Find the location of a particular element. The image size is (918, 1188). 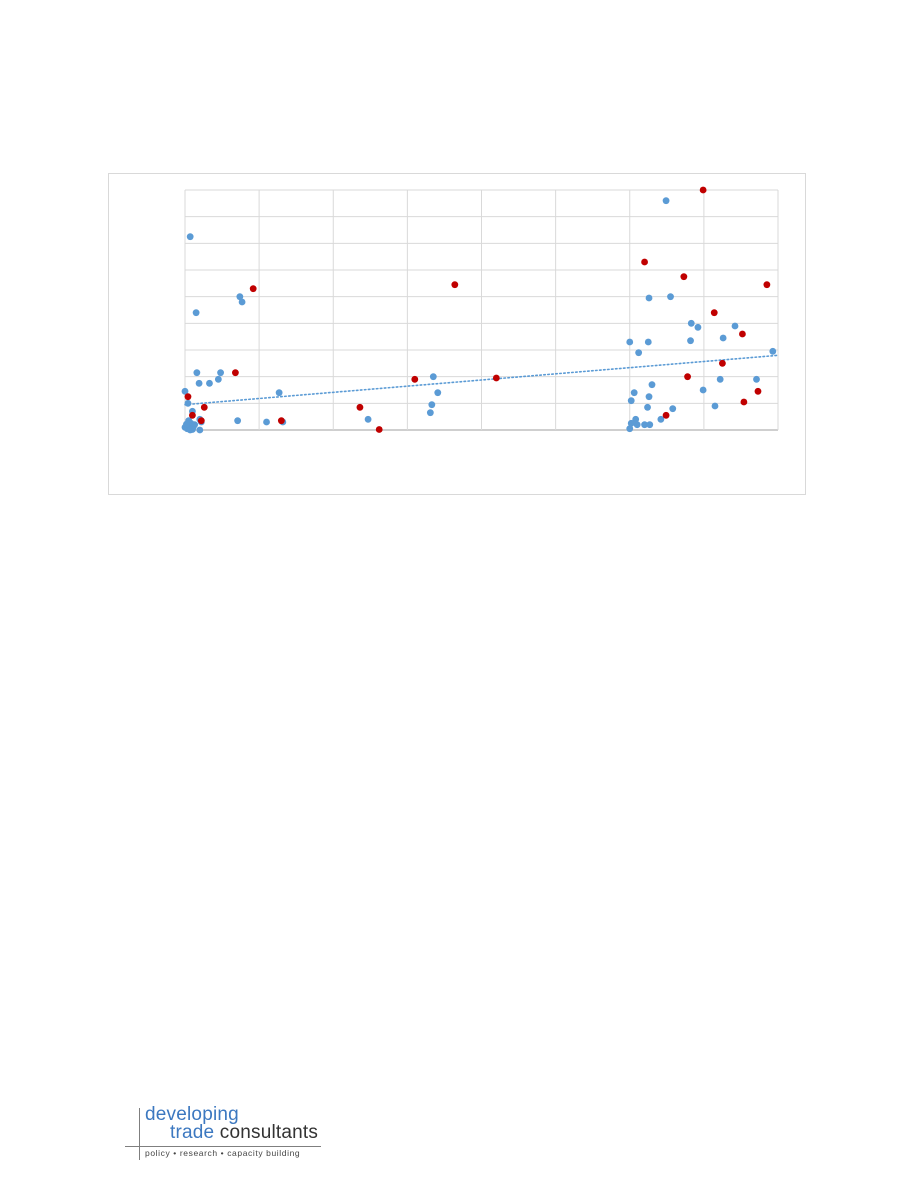

logo-word-consultants: consultants is located at coordinates (269, 1132).